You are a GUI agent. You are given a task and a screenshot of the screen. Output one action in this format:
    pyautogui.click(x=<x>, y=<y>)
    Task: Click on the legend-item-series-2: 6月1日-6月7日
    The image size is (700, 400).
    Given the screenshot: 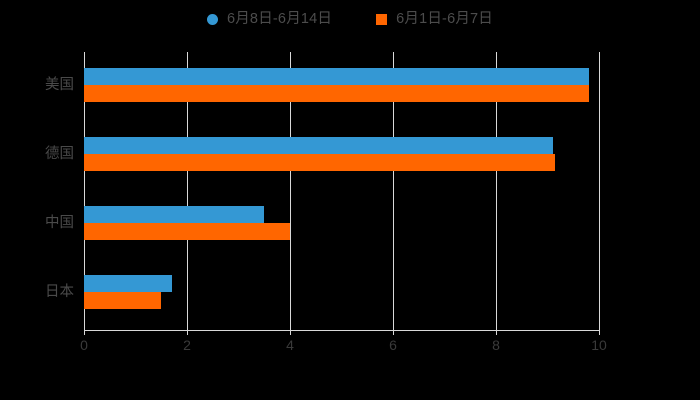 What is the action you would take?
    pyautogui.click(x=434, y=19)
    